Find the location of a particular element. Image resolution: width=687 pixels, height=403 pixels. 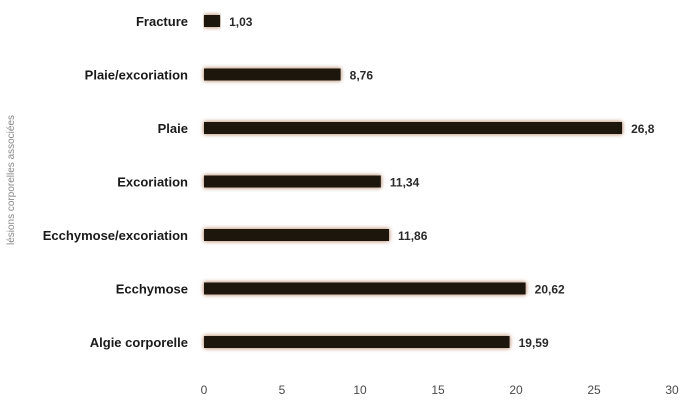

data-label: 26,8 is located at coordinates (643, 129).